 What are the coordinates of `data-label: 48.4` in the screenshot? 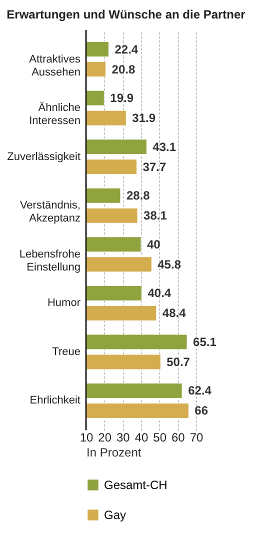 It's located at (174, 313).